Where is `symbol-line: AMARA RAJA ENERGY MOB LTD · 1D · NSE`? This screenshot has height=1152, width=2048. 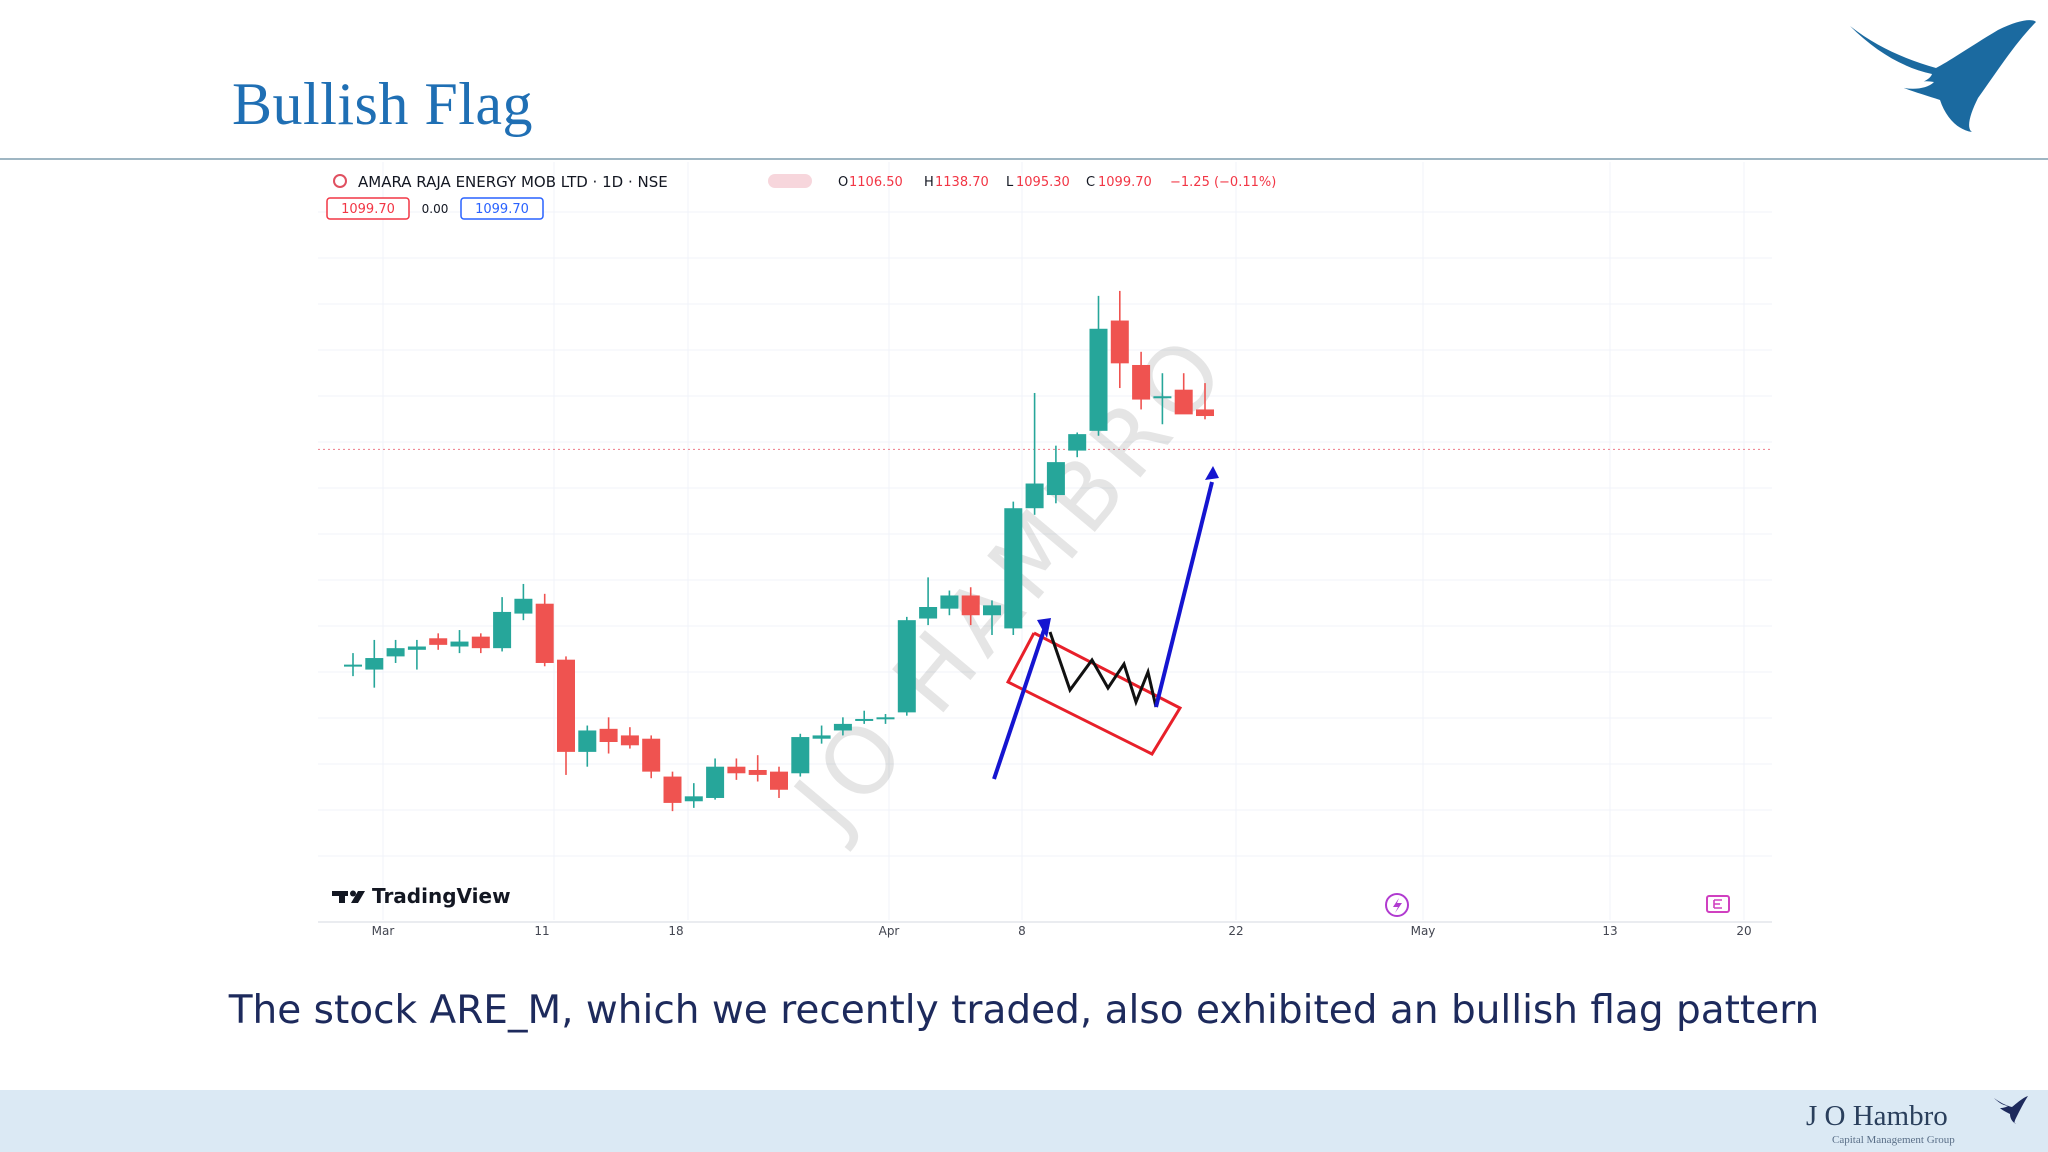
symbol-line: AMARA RAJA ENERGY MOB LTD · 1D · NSE is located at coordinates (513, 182).